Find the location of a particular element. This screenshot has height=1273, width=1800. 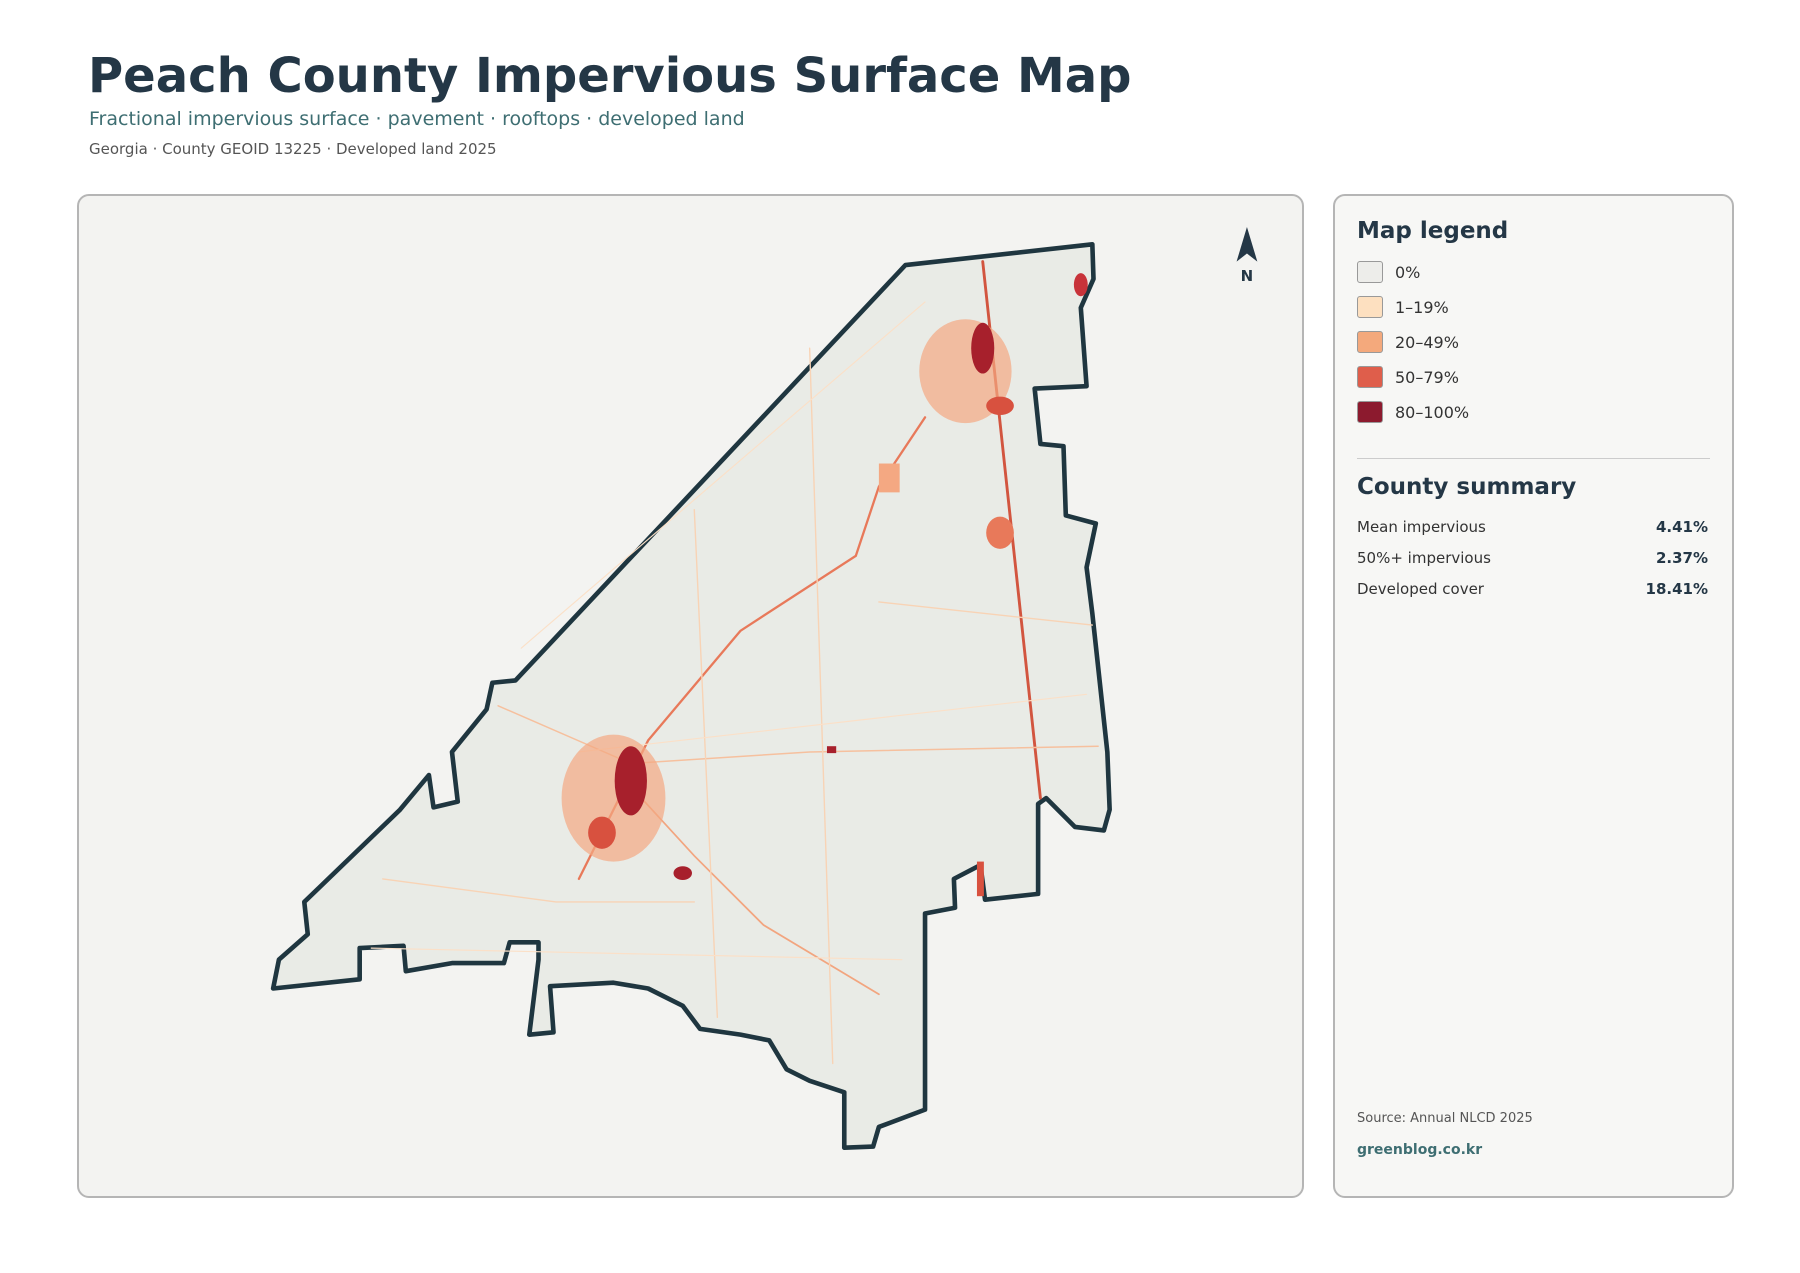

legend-item: 0% is located at coordinates (1388, 272).